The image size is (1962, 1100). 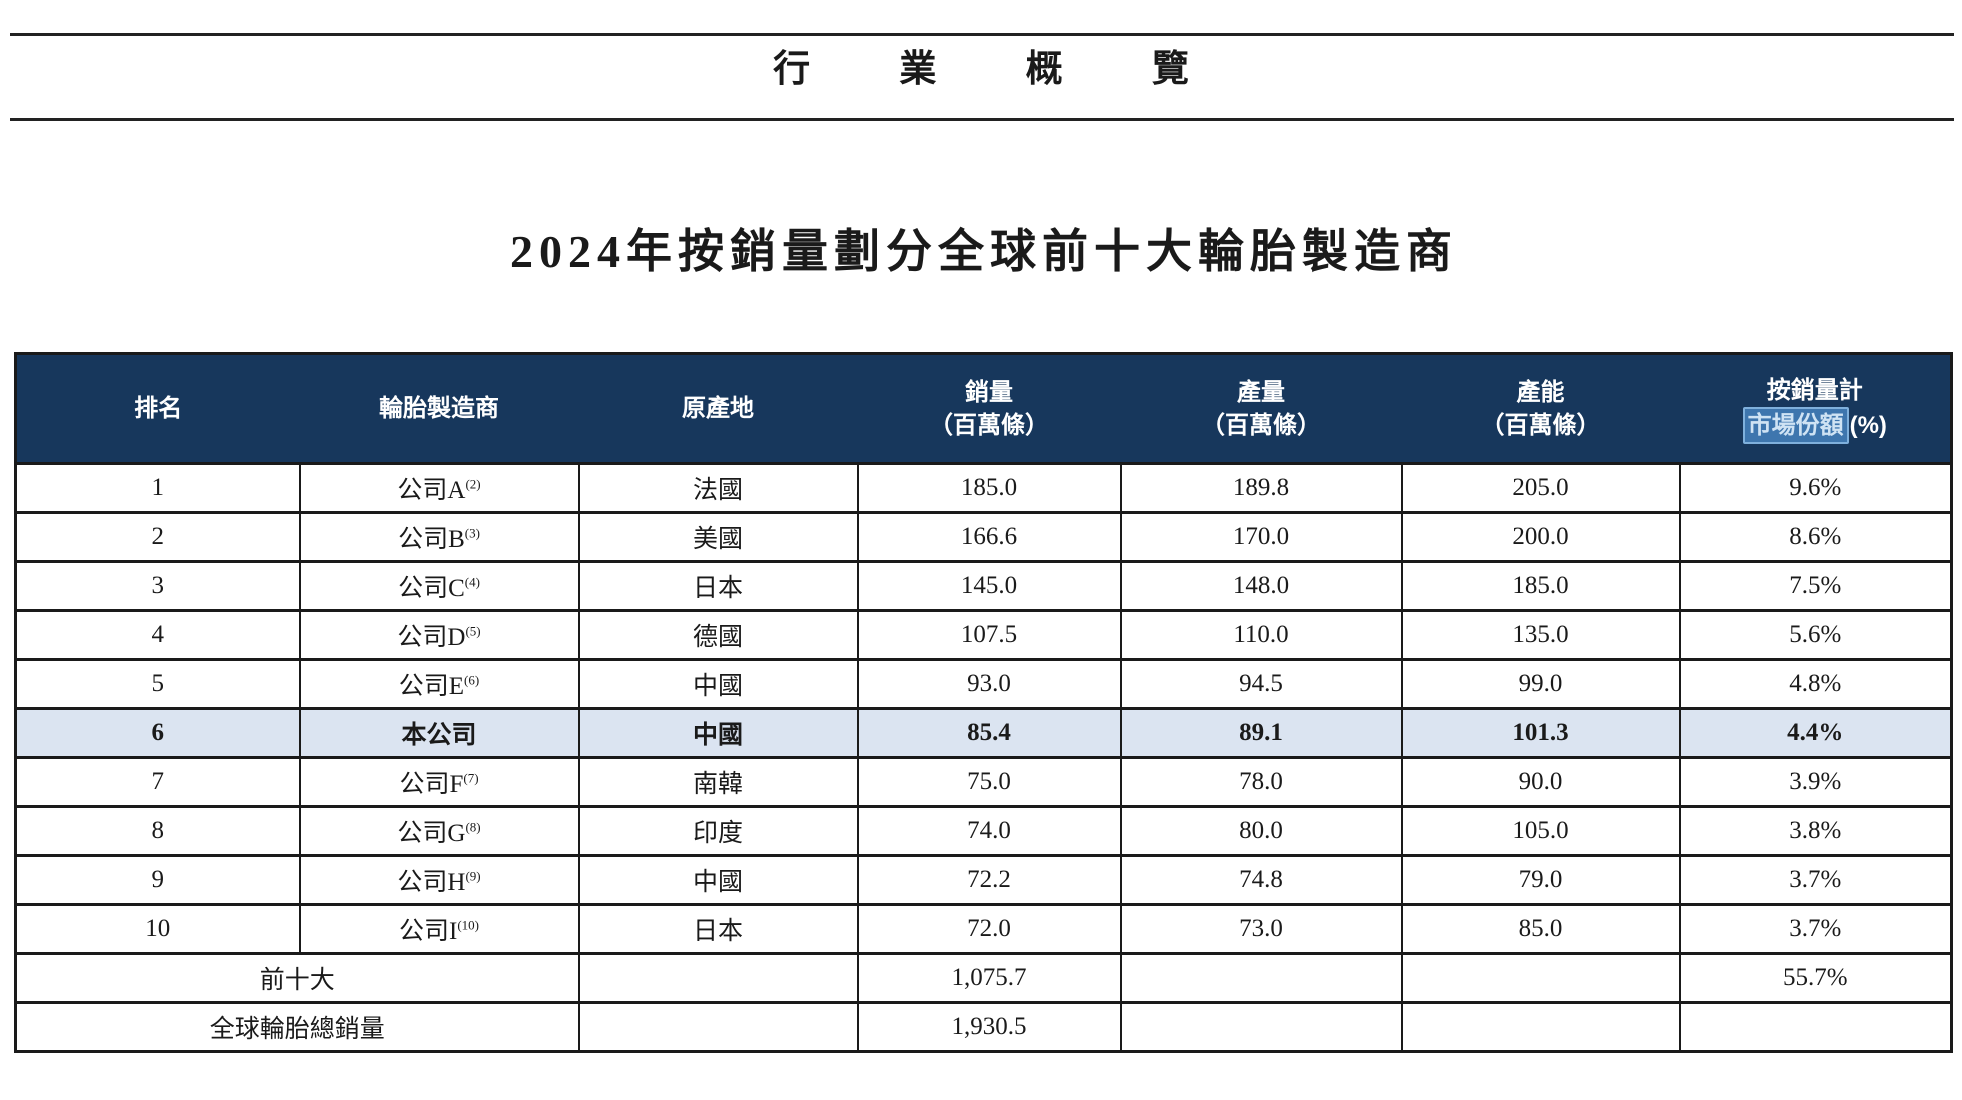 I want to click on summary-label-cell: 前十大, so click(x=297, y=978).